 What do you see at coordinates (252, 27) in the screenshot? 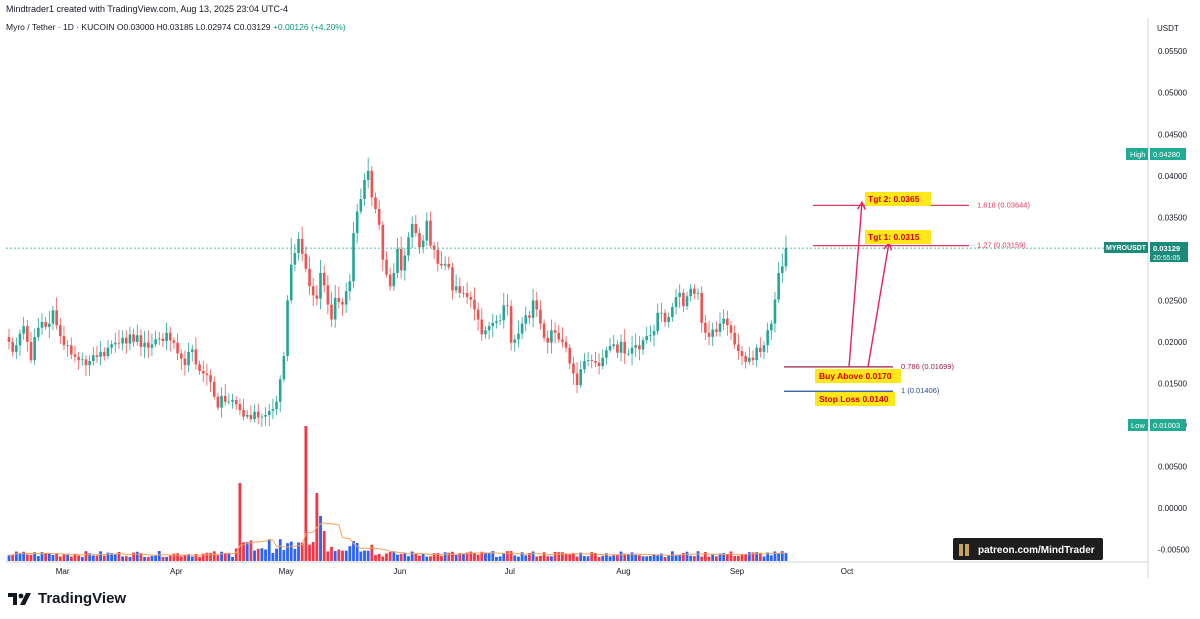
I see `ohlc-close: C0.03129` at bounding box center [252, 27].